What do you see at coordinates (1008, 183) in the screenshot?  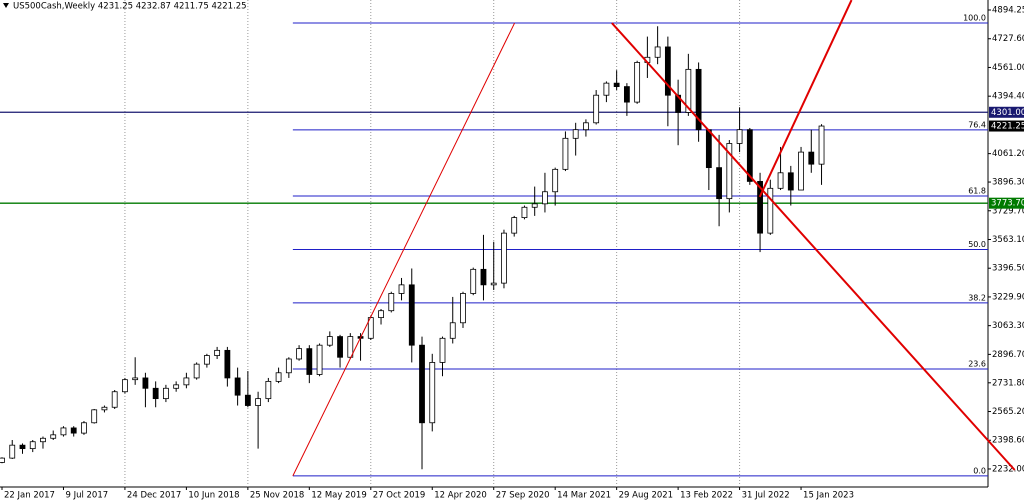 I see `y-tick-label: 3896.30` at bounding box center [1008, 183].